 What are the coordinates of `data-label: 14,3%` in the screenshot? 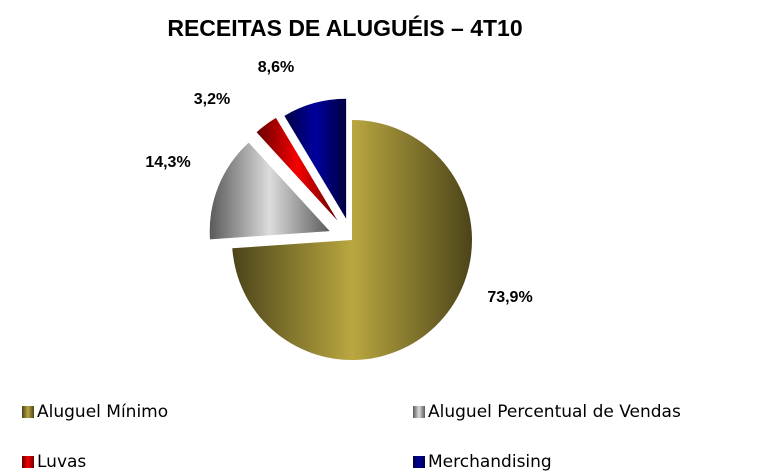 It's located at (167, 162).